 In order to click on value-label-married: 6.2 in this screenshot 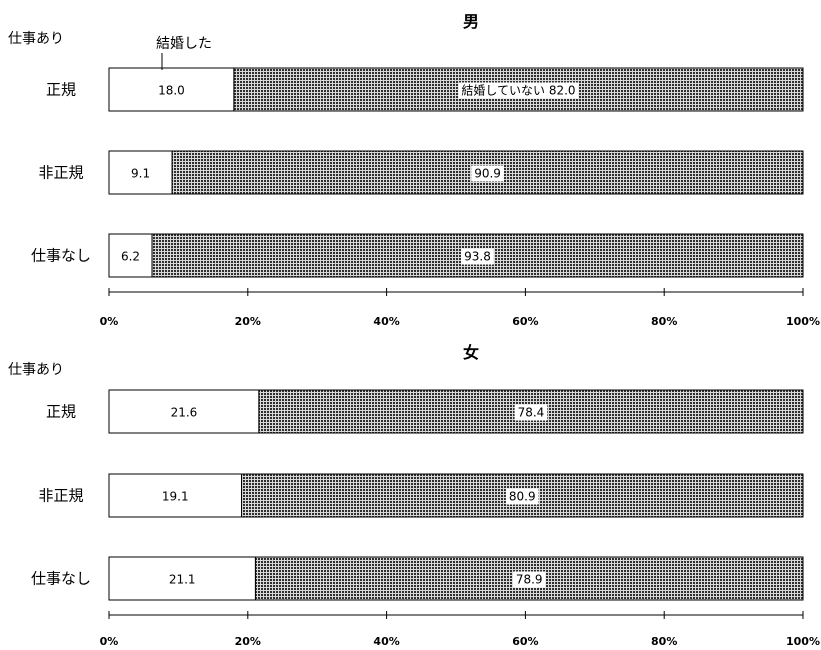, I will do `click(130, 257)`.